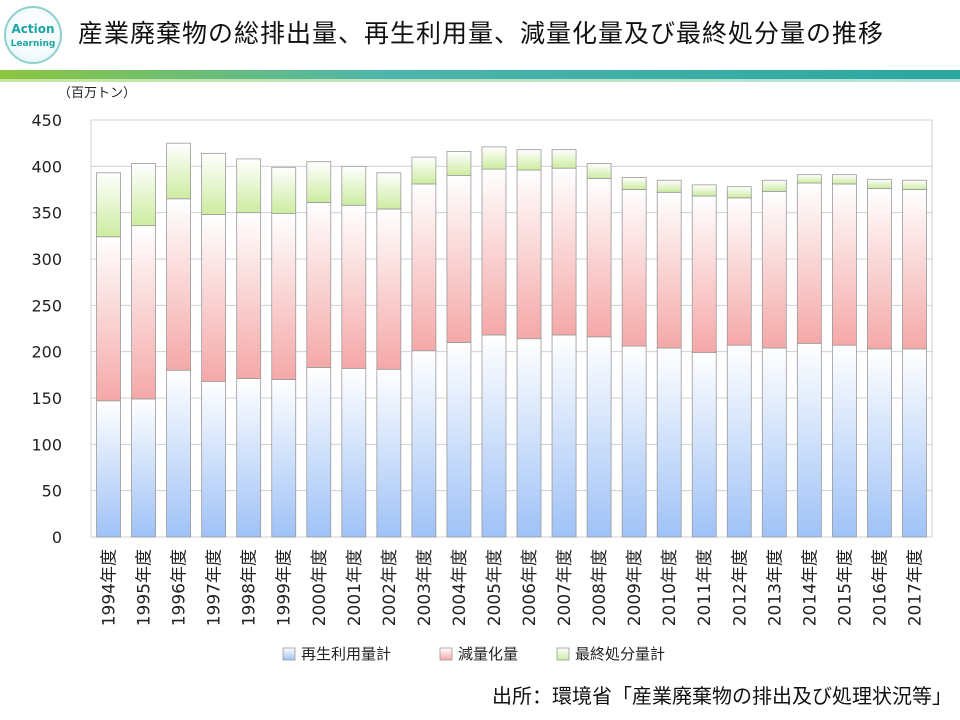 The width and height of the screenshot is (960, 720). I want to click on x-tick-label: 2007年度, so click(565, 587).